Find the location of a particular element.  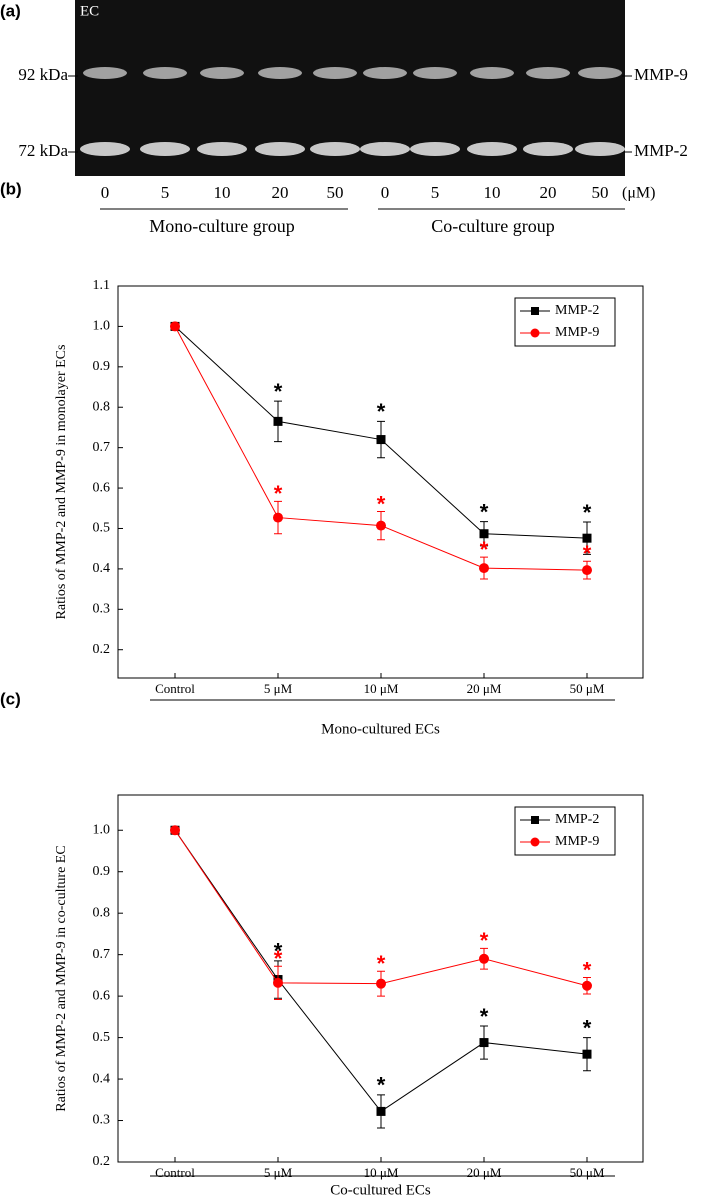

lane-label: 5 is located at coordinates (165, 192).